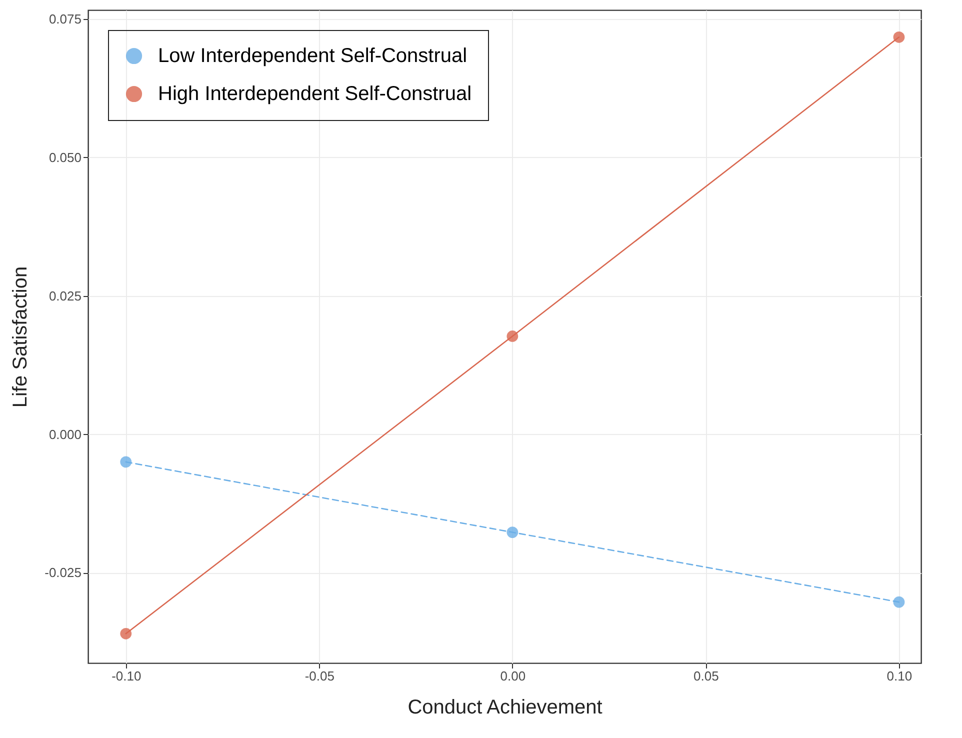 This screenshot has width=962, height=738. I want to click on y-tick-label: 0.000, so click(65, 434).